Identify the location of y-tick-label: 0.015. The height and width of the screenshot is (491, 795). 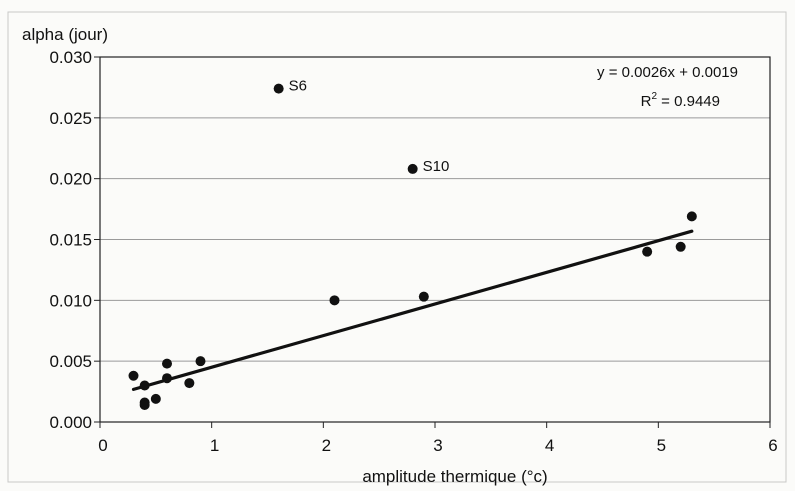
(70, 240).